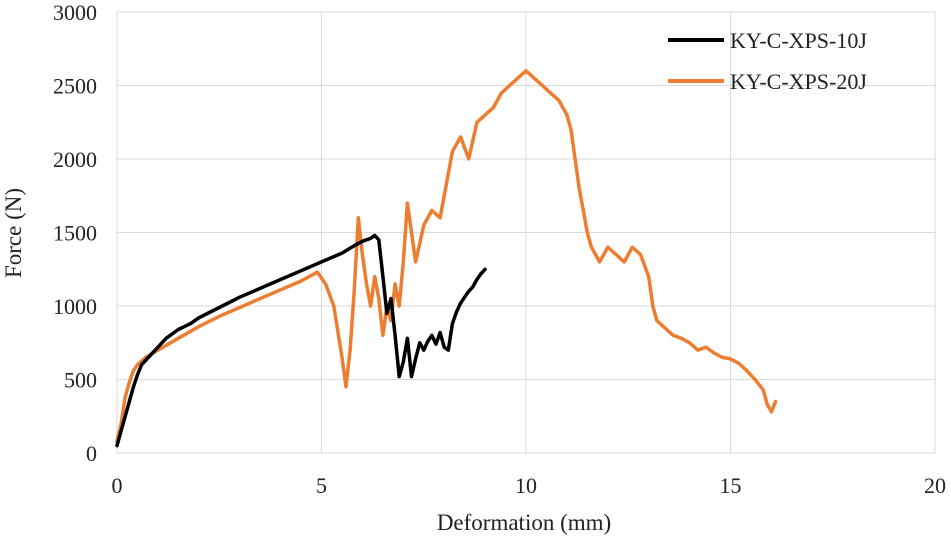 The image size is (951, 539). What do you see at coordinates (798, 81) in the screenshot?
I see `legend-label-ky-c-xps-20j: KY-C-XPS-20J` at bounding box center [798, 81].